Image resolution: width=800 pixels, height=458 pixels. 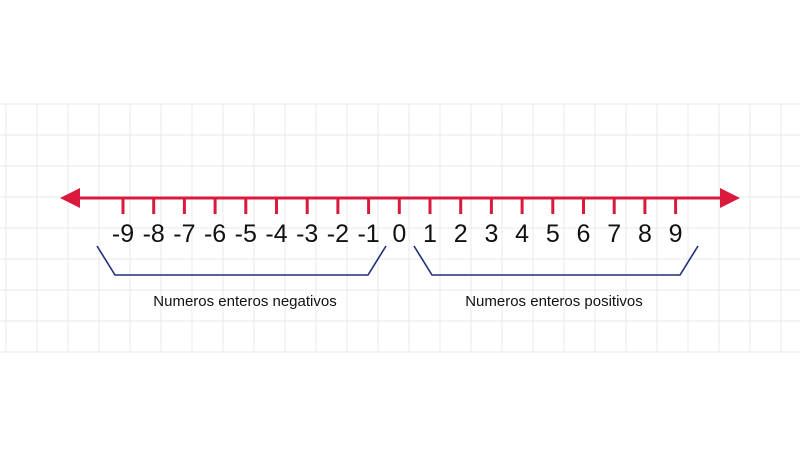 What do you see at coordinates (584, 234) in the screenshot?
I see `tick-label: 6` at bounding box center [584, 234].